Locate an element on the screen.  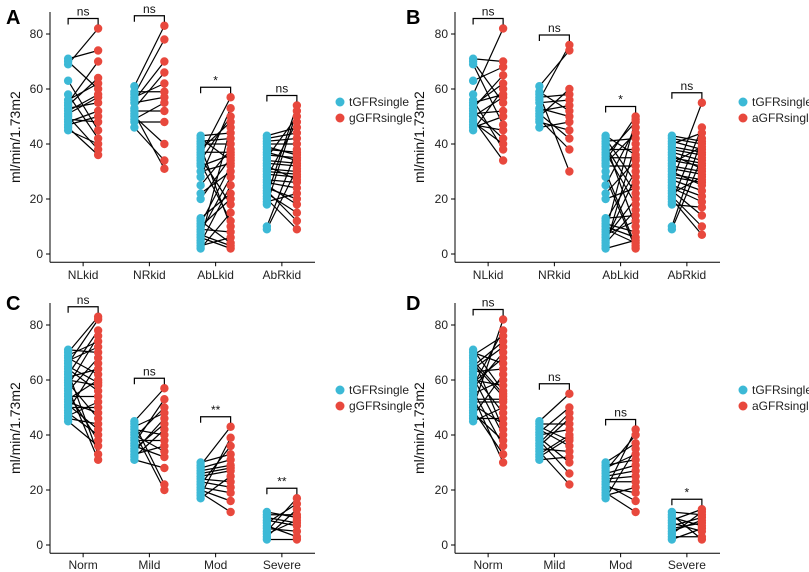
x-tick-label: AbLkid is located at coordinates (215, 275).